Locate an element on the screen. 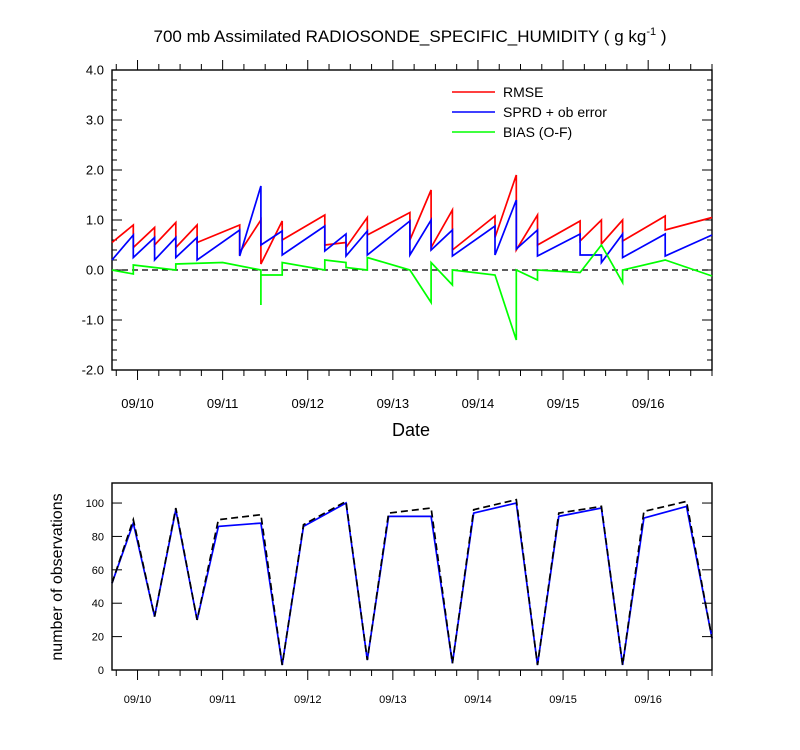 The image size is (800, 750). top-y-tick-label: -2.0 is located at coordinates (93, 370).